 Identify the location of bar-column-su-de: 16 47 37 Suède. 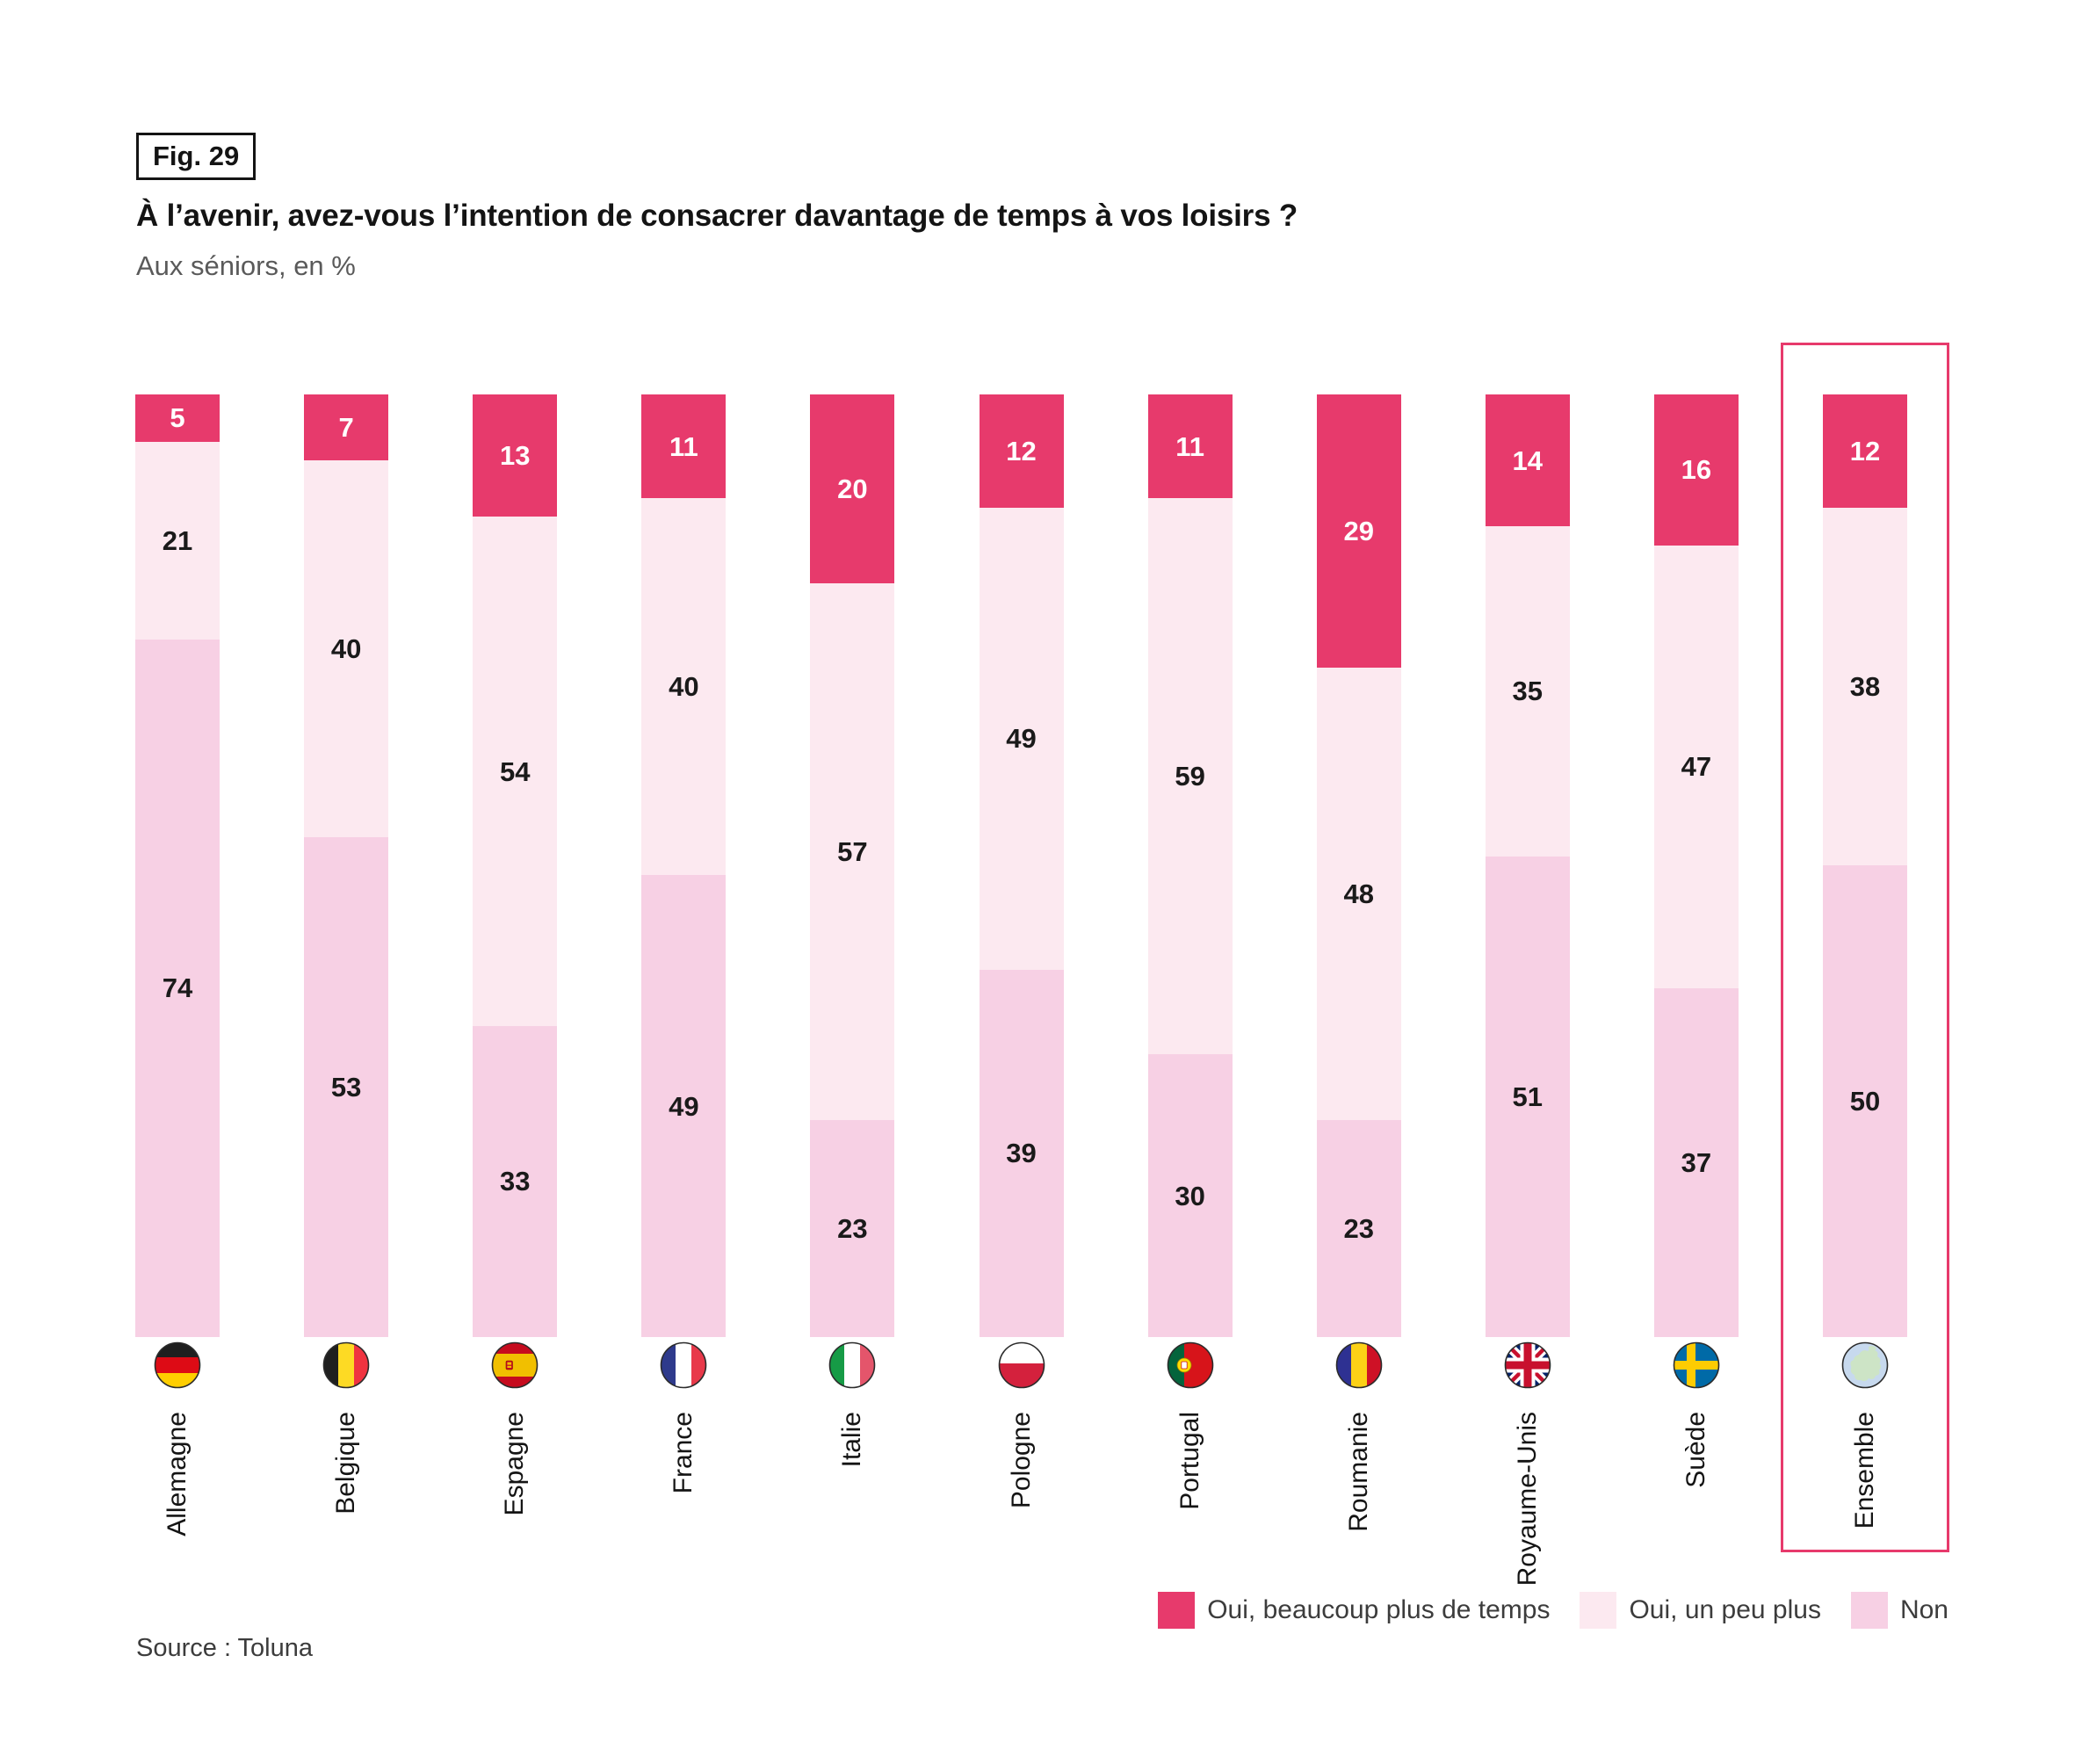
(1696, 941).